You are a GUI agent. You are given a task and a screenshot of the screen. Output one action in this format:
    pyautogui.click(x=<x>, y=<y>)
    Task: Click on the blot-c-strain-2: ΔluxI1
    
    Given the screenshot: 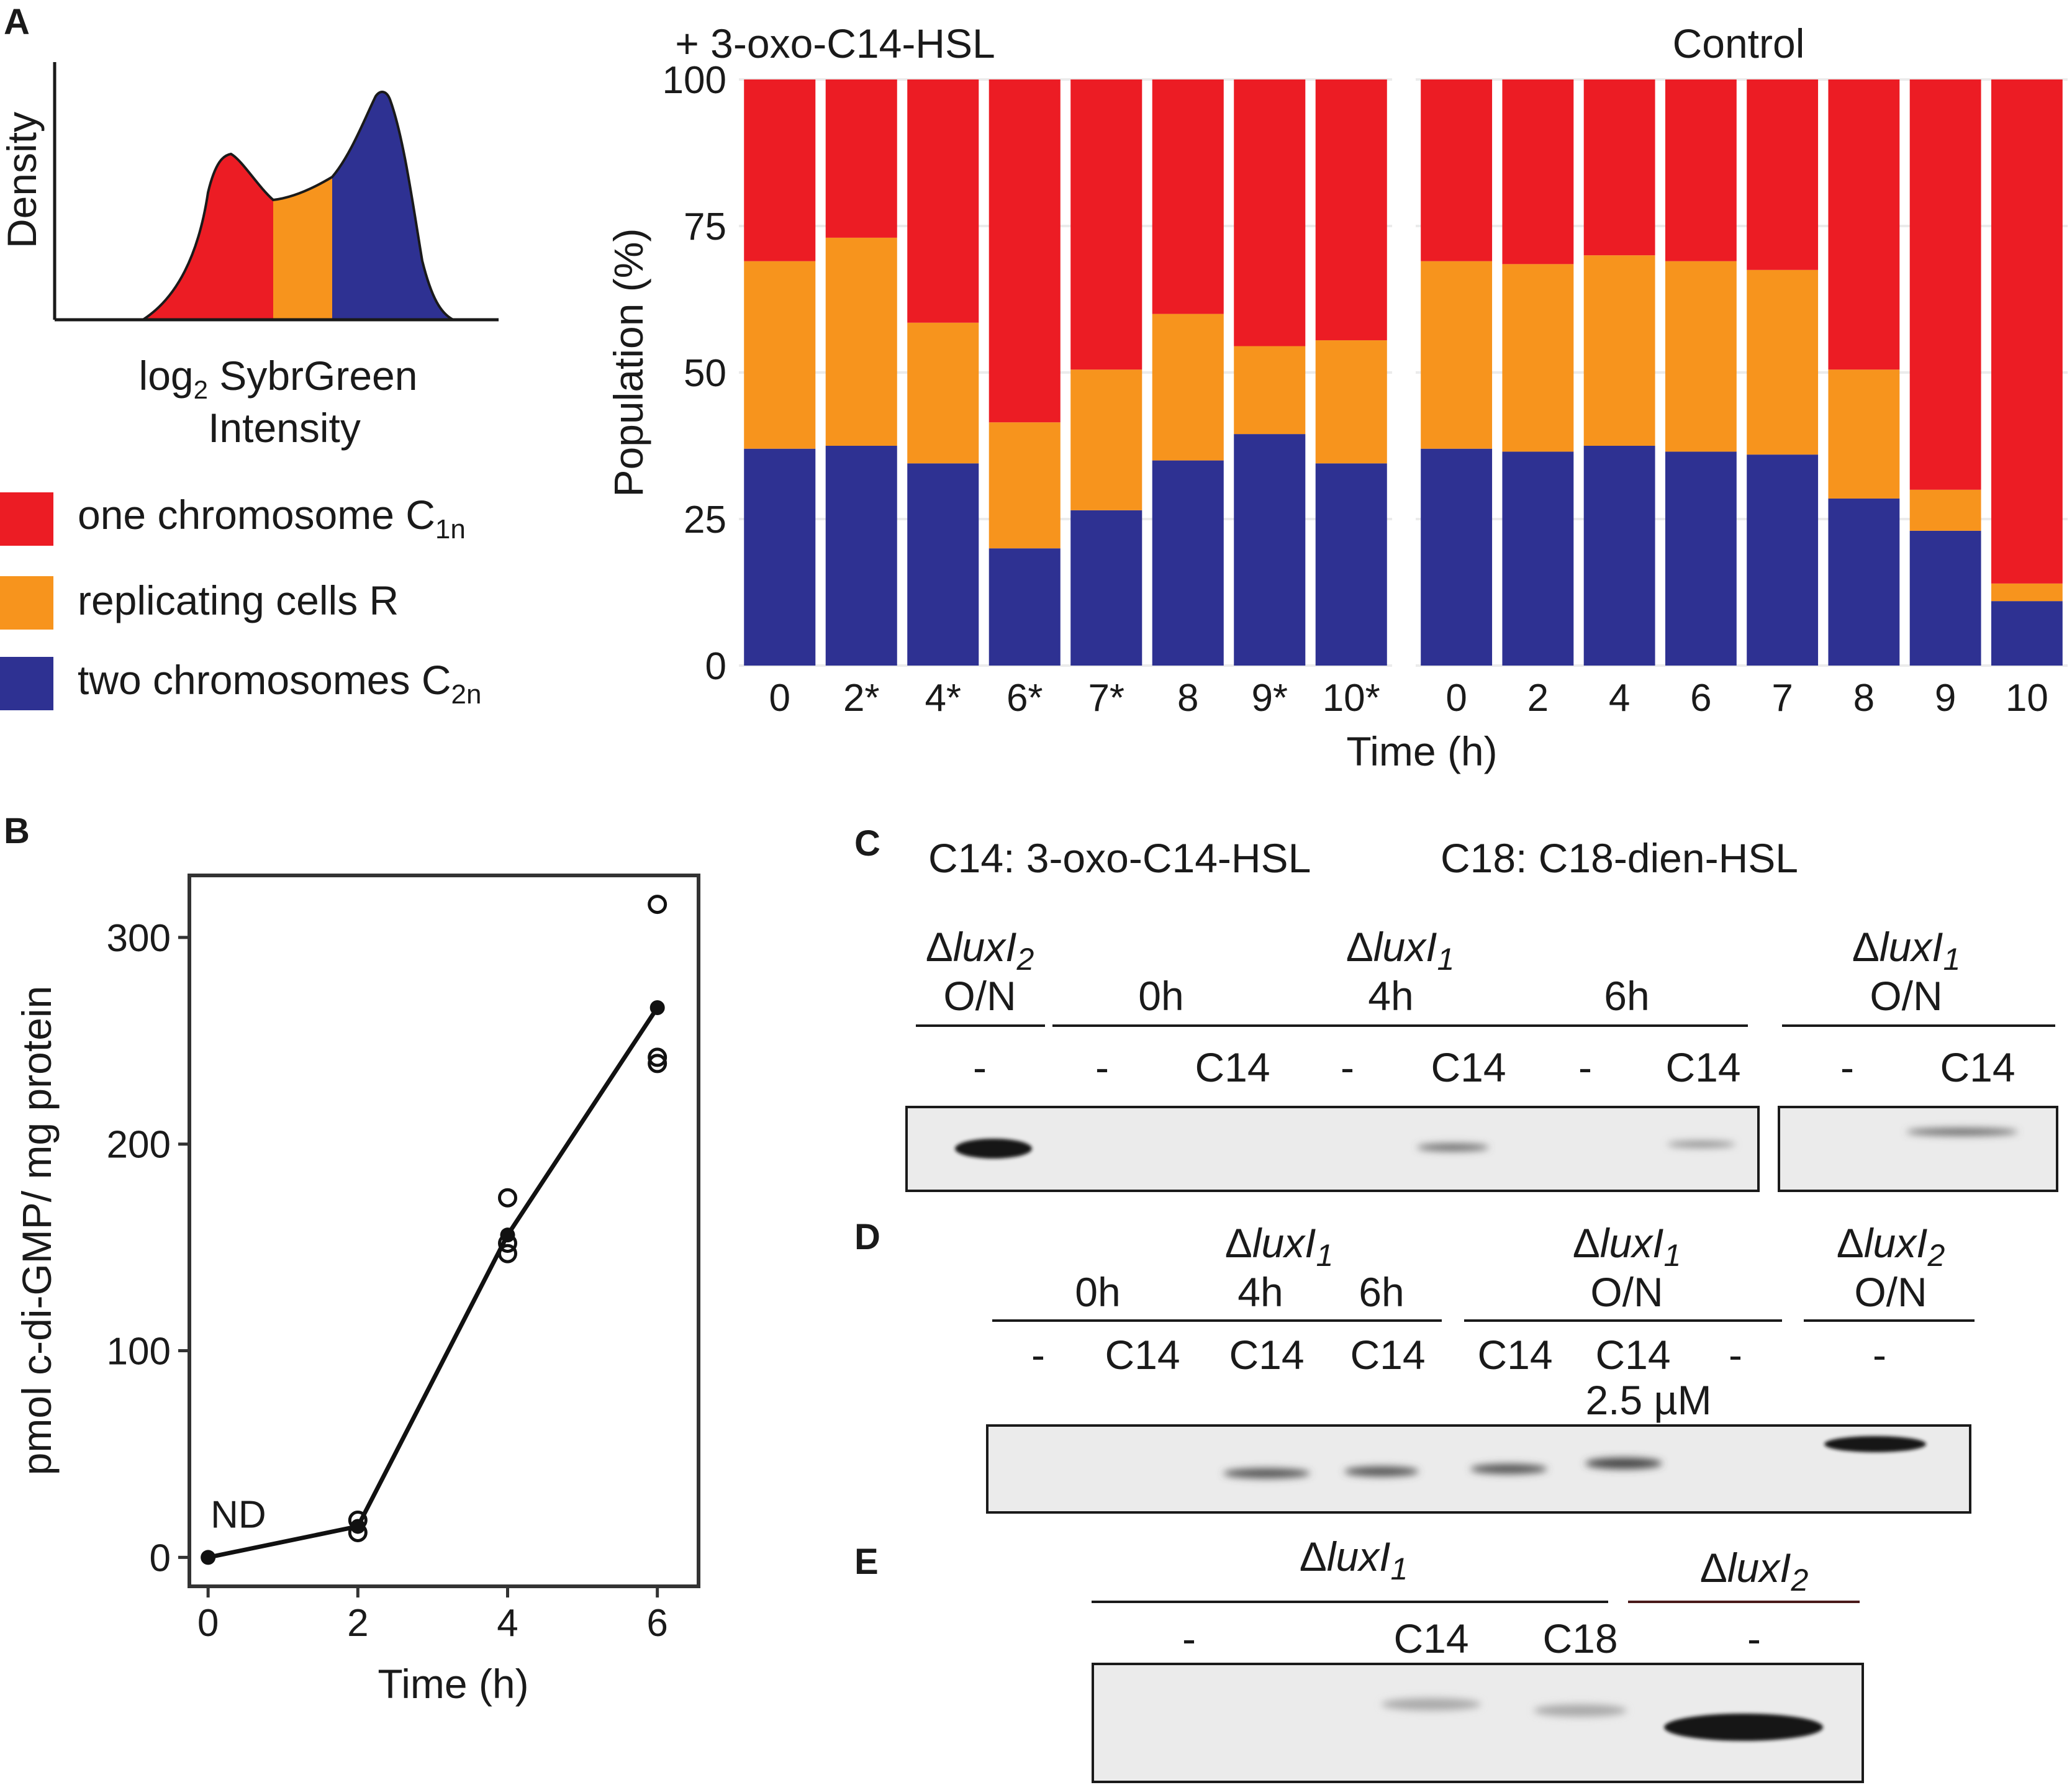 What is the action you would take?
    pyautogui.click(x=1400, y=950)
    